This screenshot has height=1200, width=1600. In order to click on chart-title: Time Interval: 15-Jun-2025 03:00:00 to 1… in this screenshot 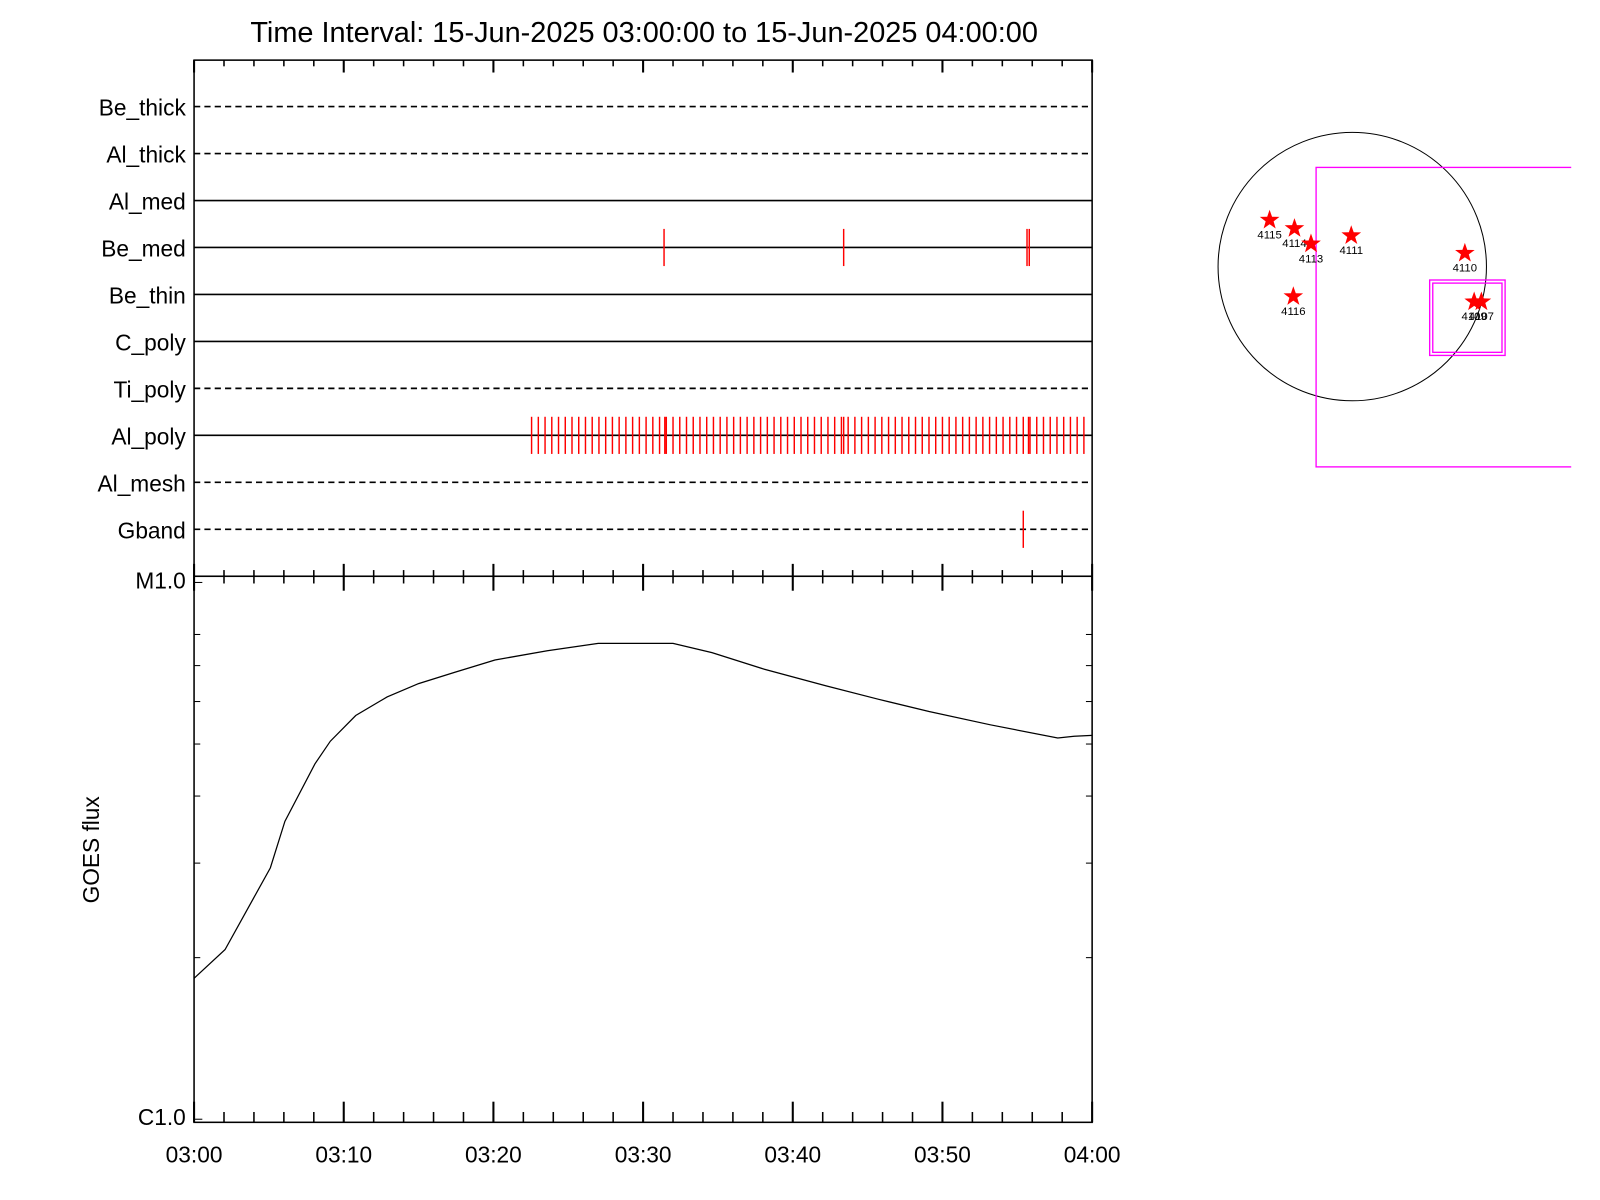, I will do `click(644, 33)`.